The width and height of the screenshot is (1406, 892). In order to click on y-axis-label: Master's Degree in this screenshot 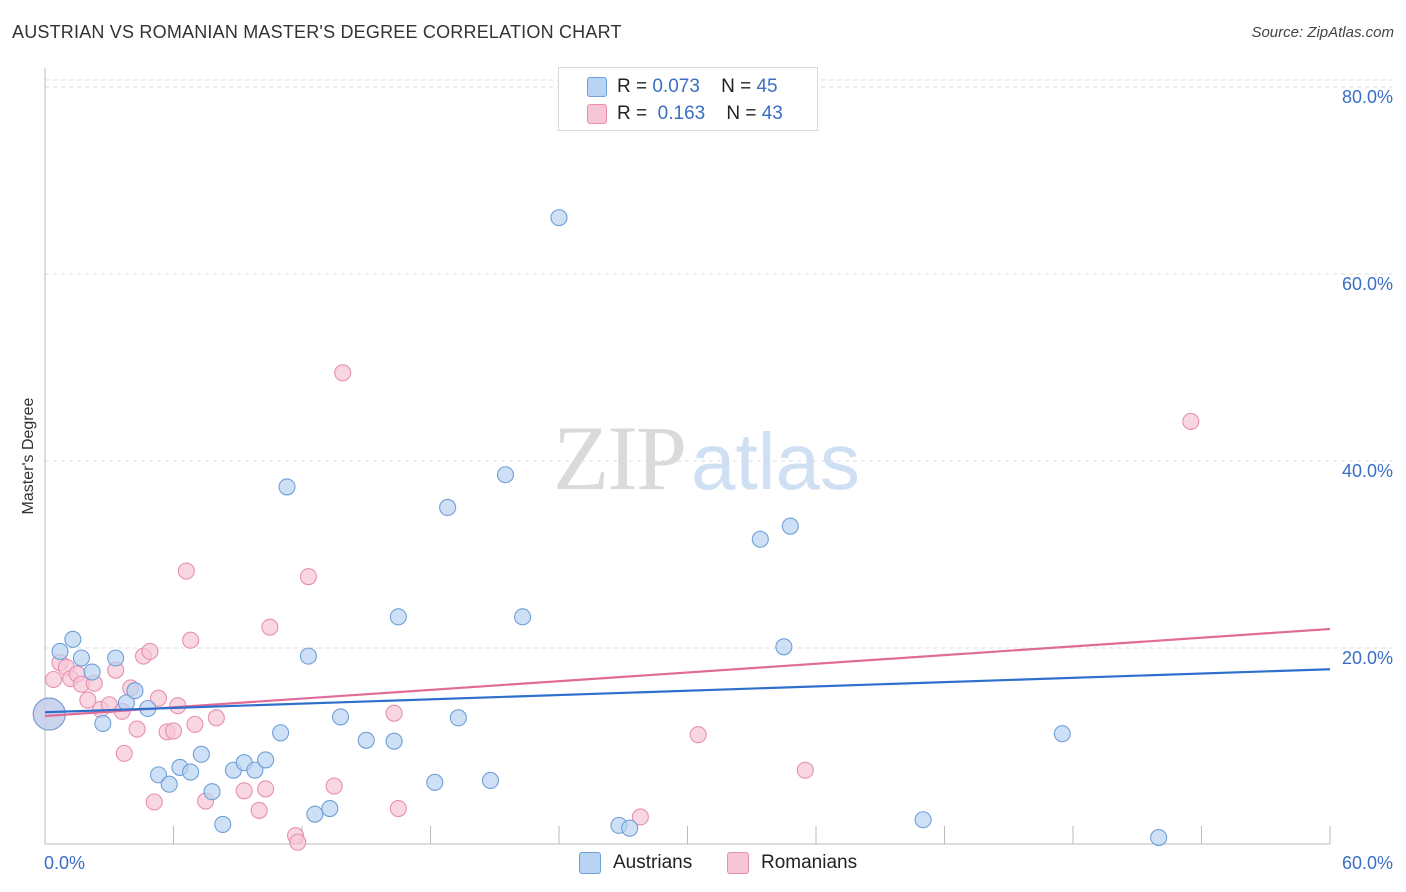, I will do `click(28, 455)`.